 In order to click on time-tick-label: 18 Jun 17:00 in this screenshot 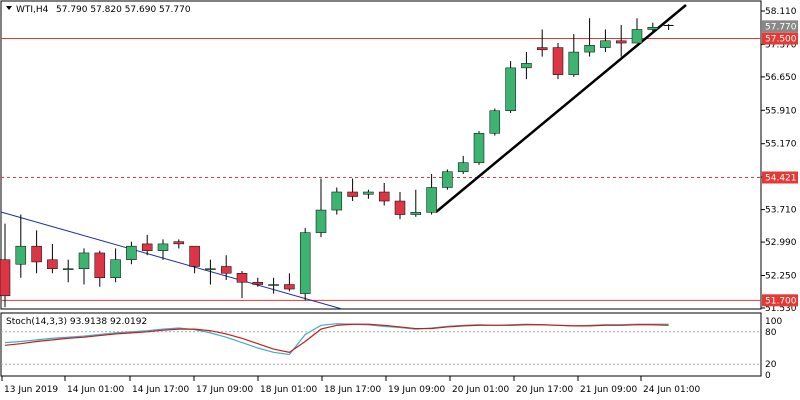, I will do `click(352, 390)`.